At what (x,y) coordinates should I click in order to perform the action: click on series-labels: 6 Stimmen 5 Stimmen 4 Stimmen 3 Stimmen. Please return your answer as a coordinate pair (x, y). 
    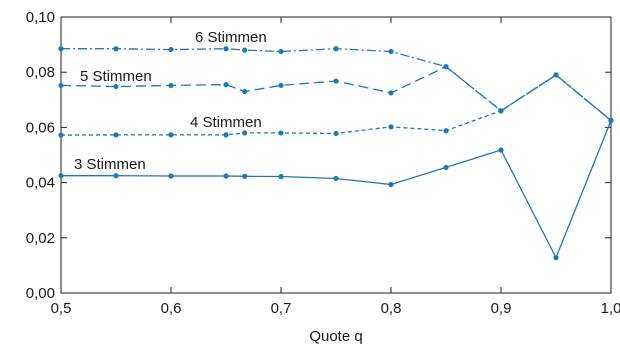
    Looking at the image, I should click on (170, 101).